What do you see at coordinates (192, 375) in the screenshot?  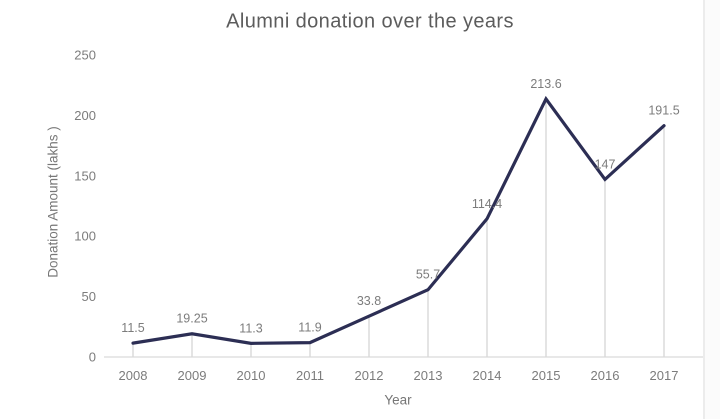 I see `x-tick-label: 2009` at bounding box center [192, 375].